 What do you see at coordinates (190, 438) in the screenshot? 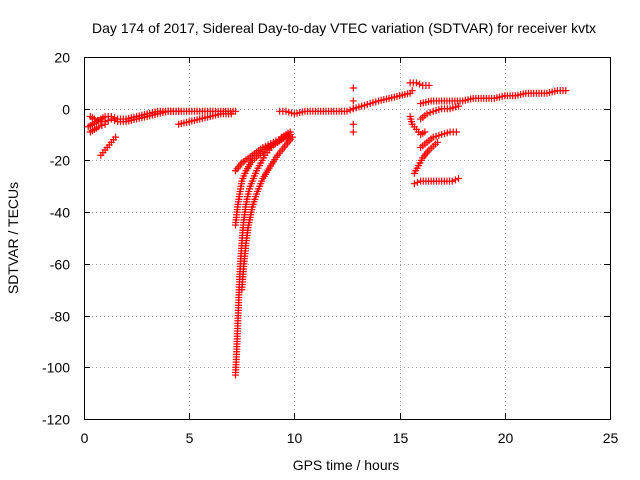
I see `x-tick-label: 5` at bounding box center [190, 438].